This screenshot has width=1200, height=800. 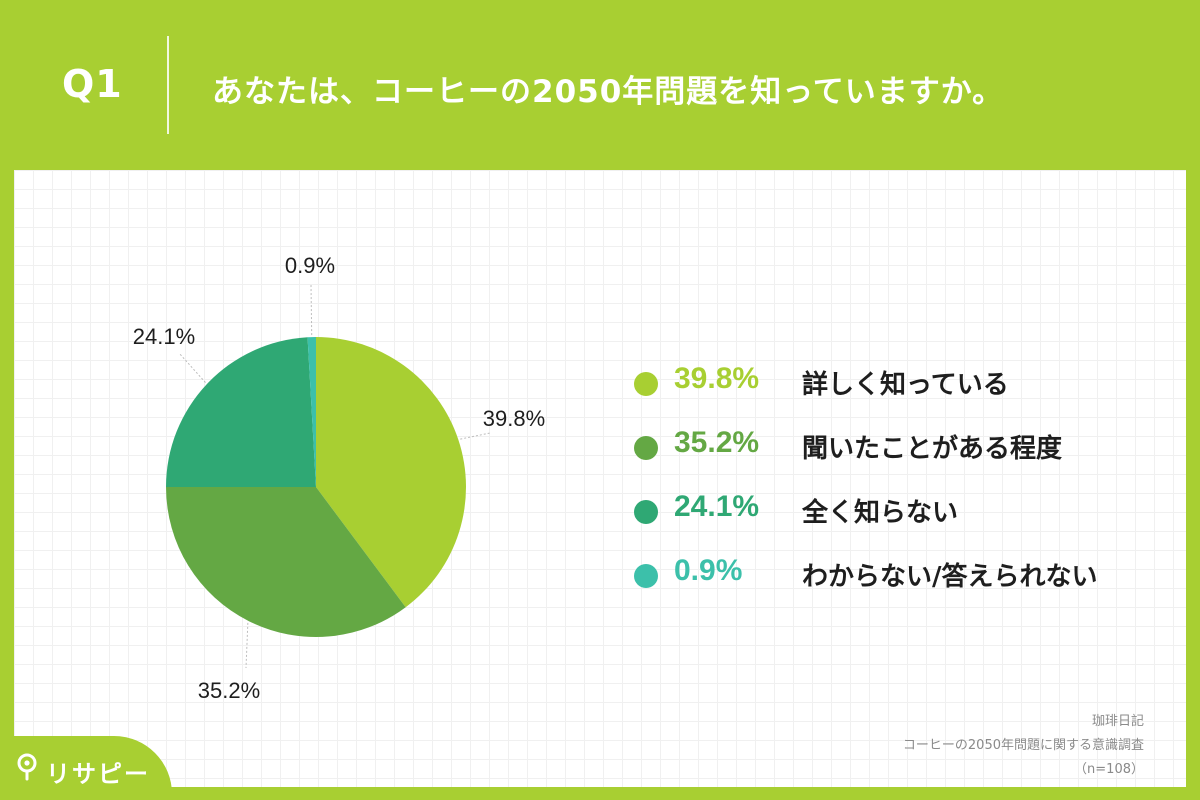 I want to click on legend-percent: 35.2%, so click(x=717, y=442).